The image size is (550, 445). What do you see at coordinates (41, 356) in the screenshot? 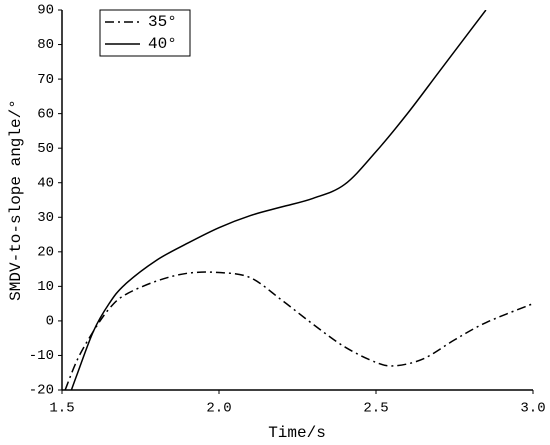
I see `y-tick-label: -10` at bounding box center [41, 356].